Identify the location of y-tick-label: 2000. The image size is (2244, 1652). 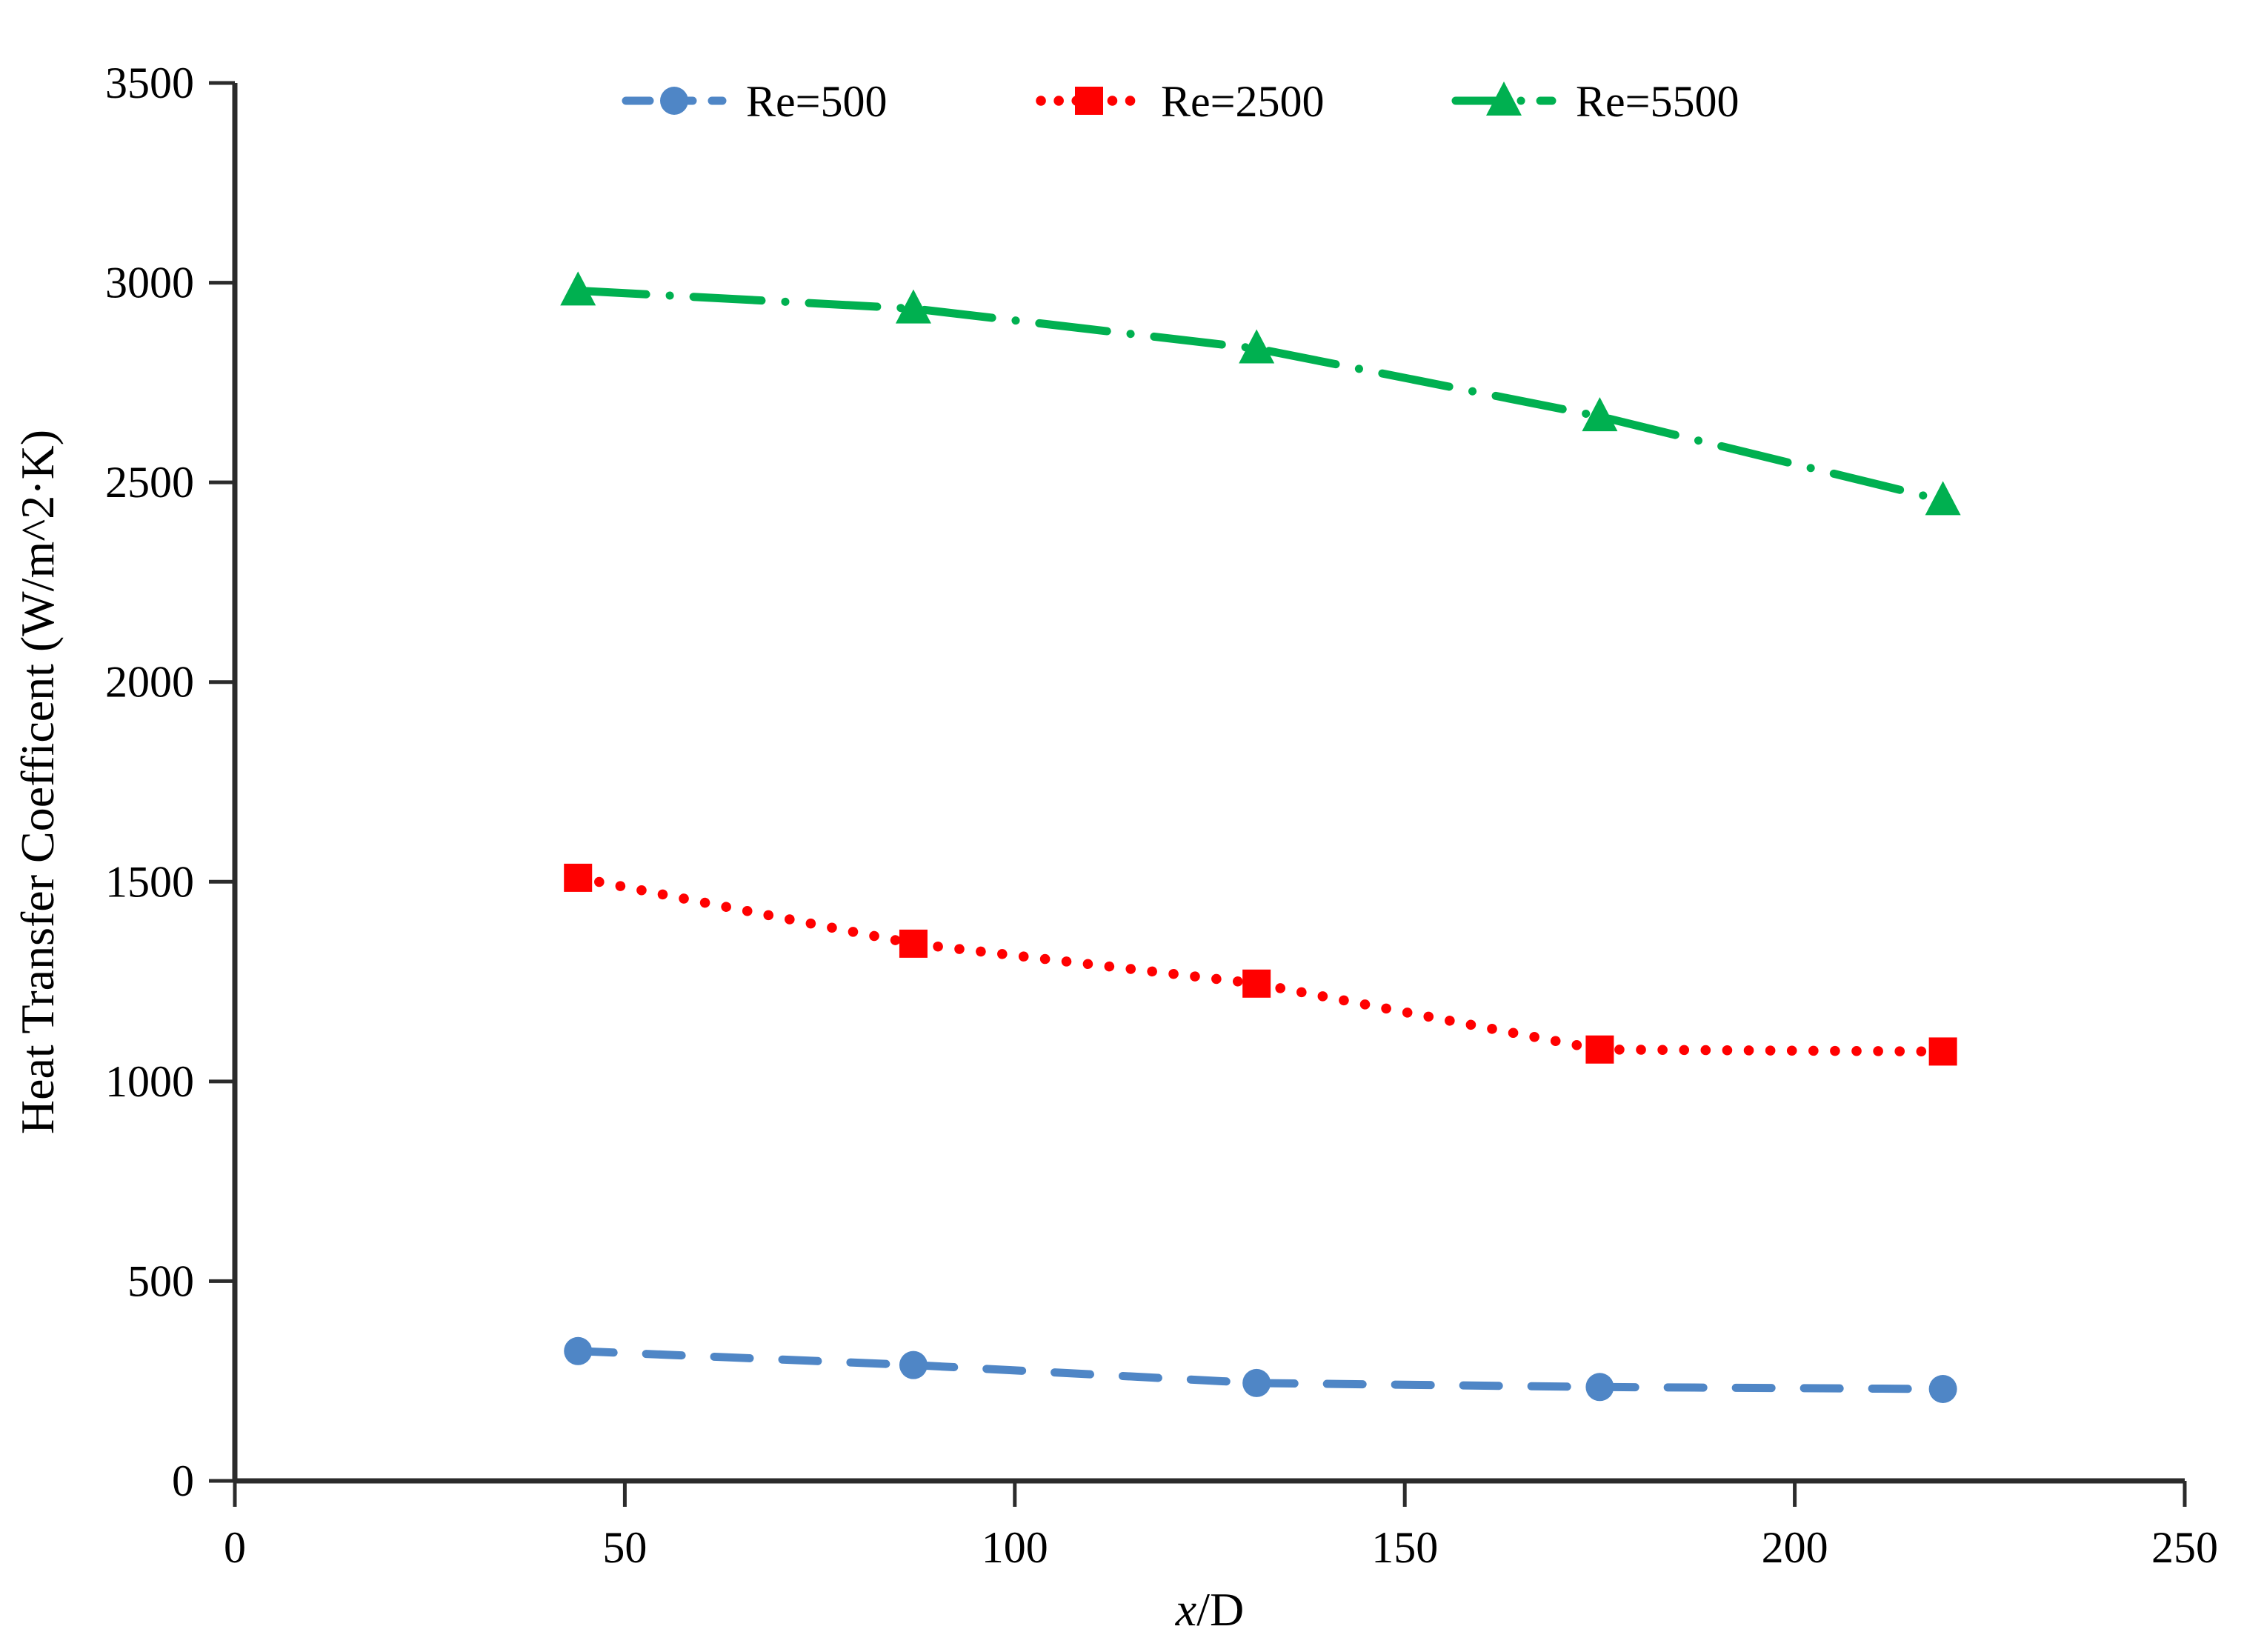
(149, 682).